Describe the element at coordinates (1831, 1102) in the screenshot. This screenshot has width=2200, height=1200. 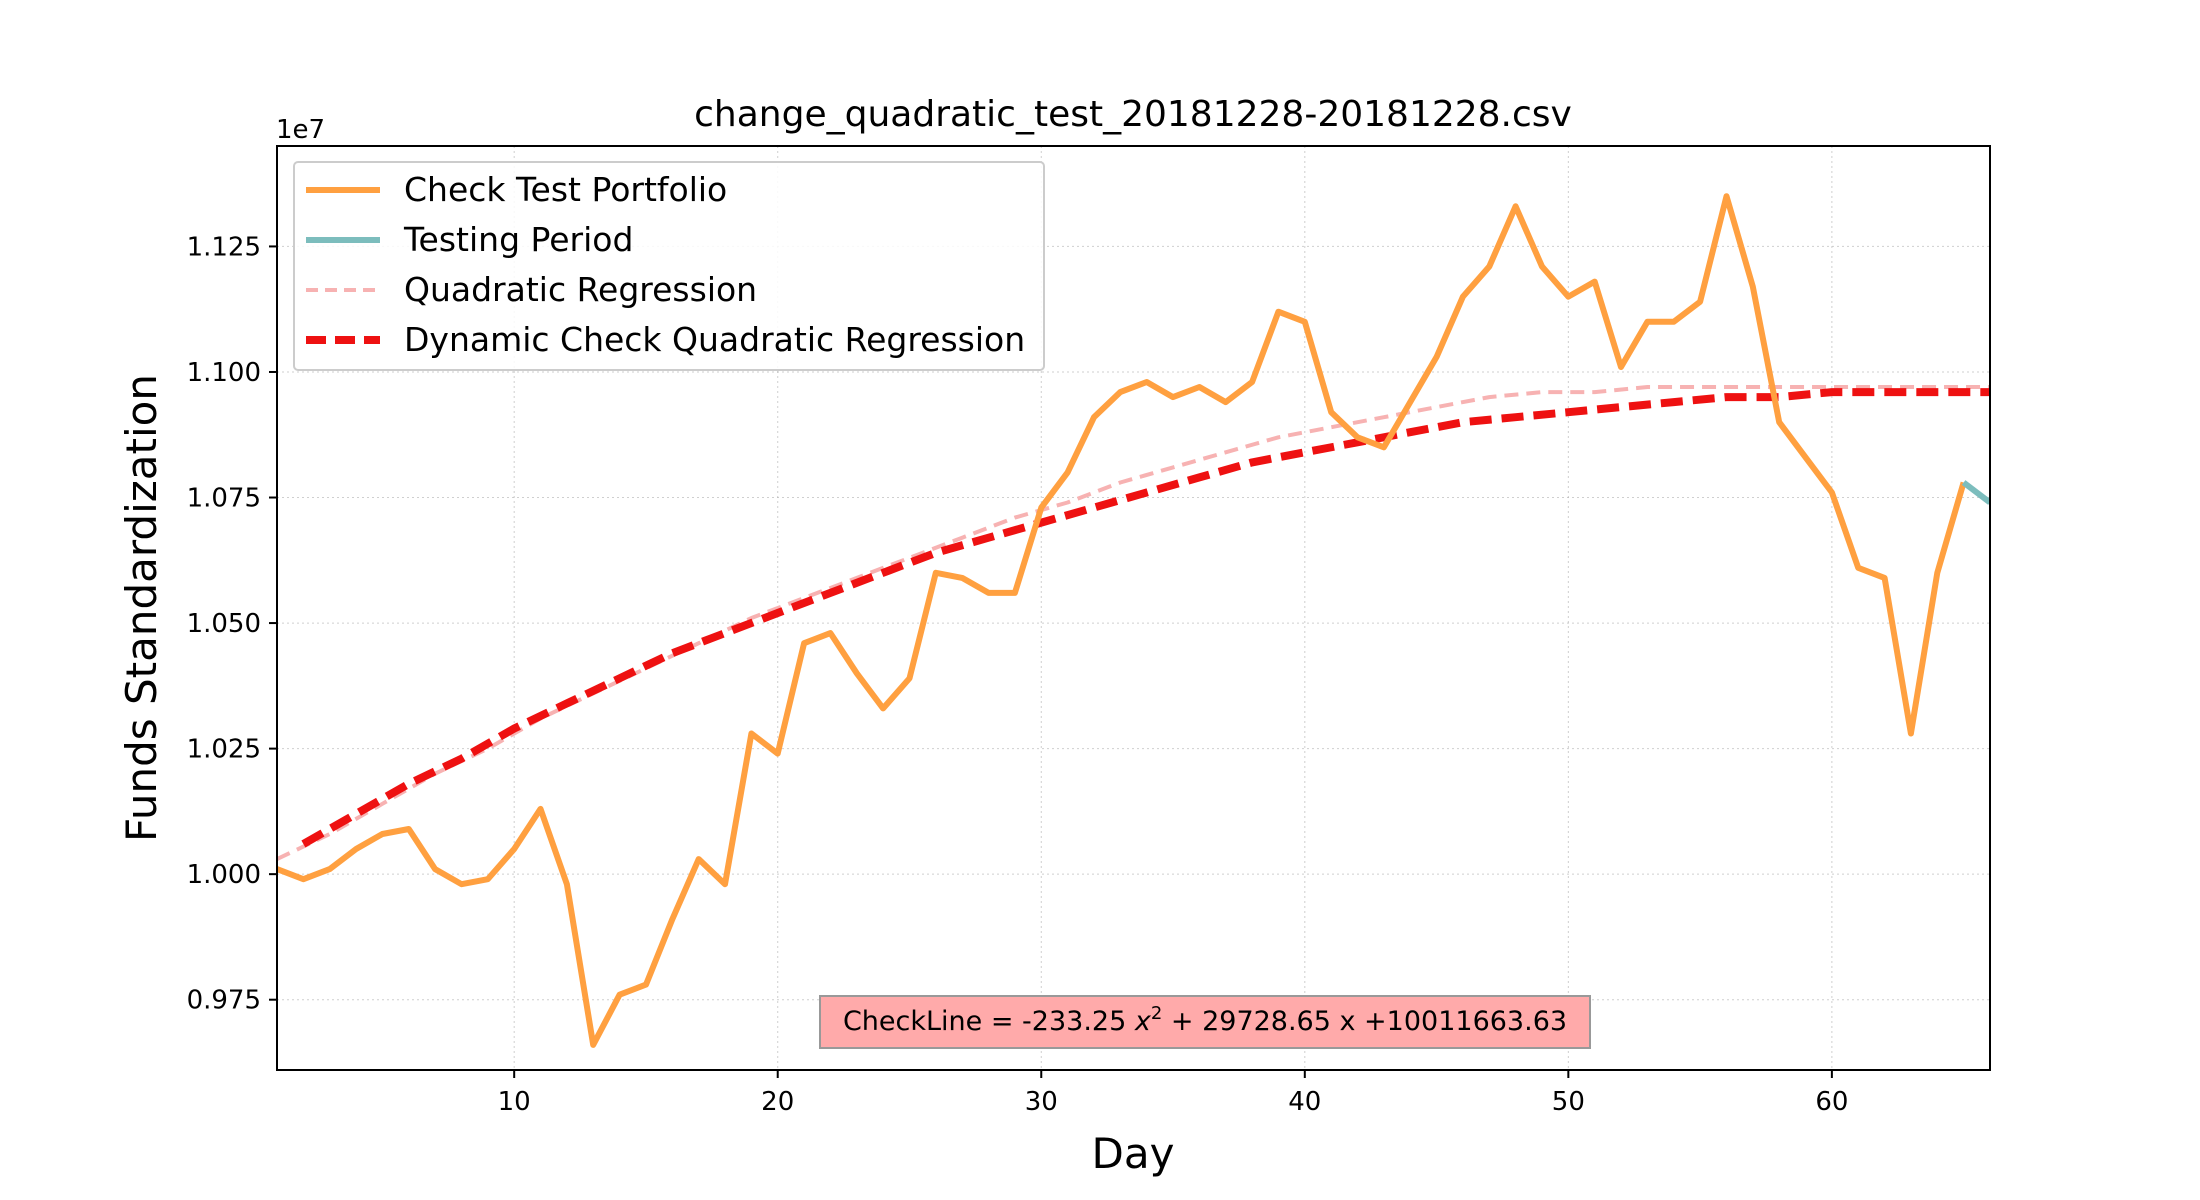
I see `x-tick-label: 60` at that location.